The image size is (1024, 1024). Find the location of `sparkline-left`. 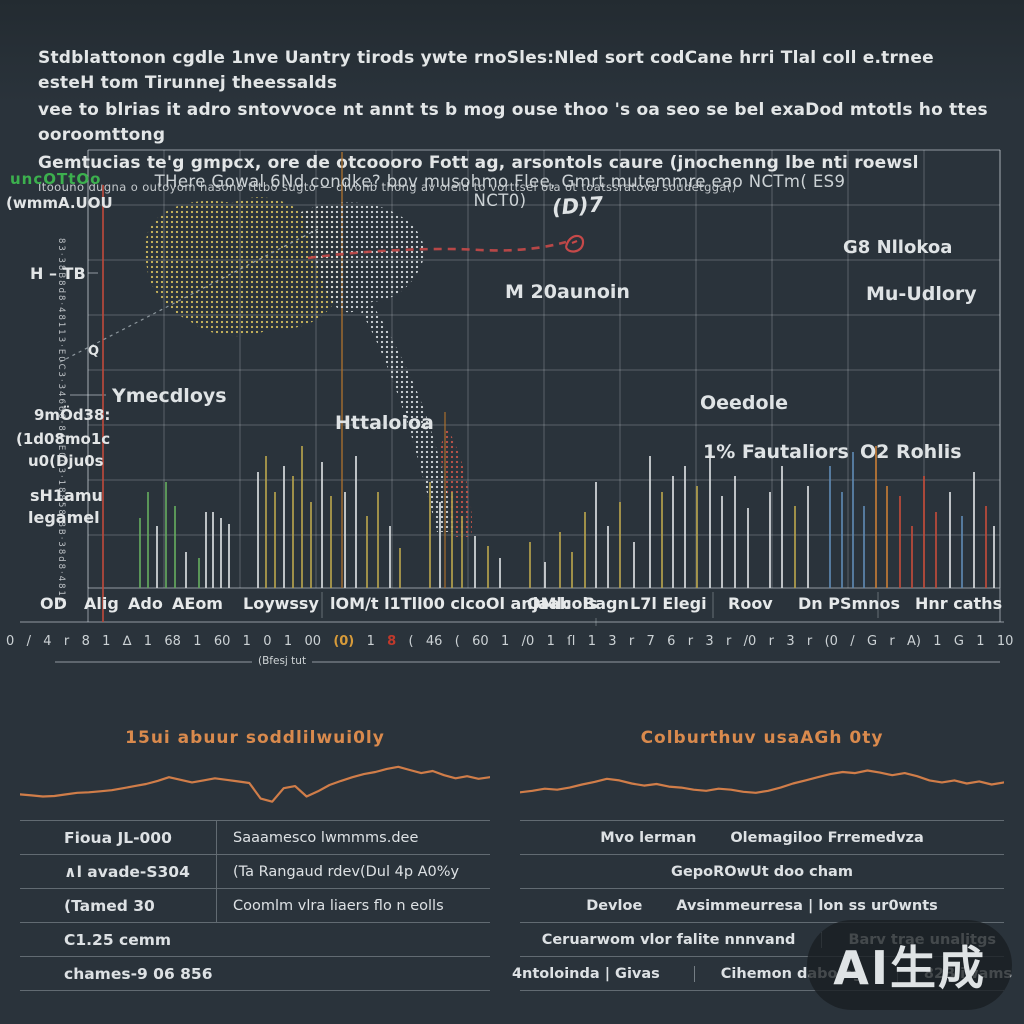

sparkline-left is located at coordinates (255, 784).